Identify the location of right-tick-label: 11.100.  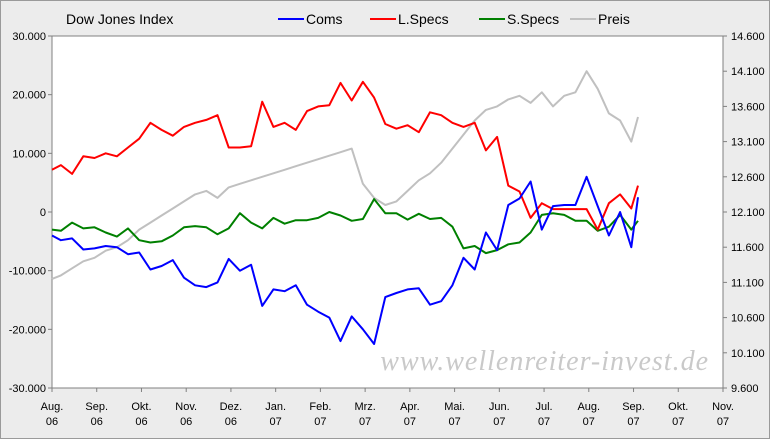
(747, 283).